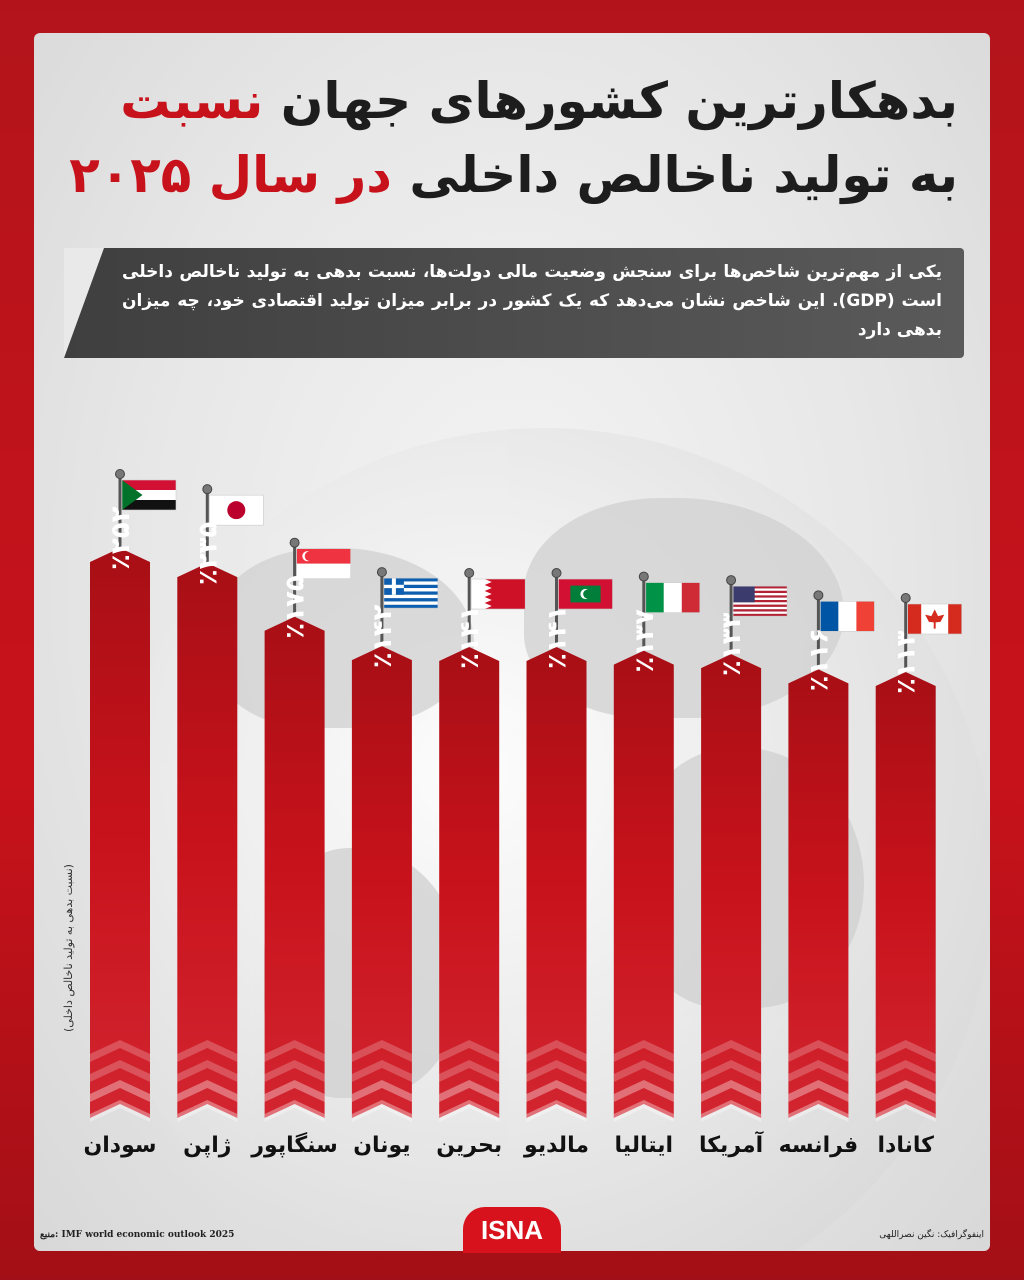  What do you see at coordinates (673, 597) in the screenshot?
I see `flag-italy-icon` at bounding box center [673, 597].